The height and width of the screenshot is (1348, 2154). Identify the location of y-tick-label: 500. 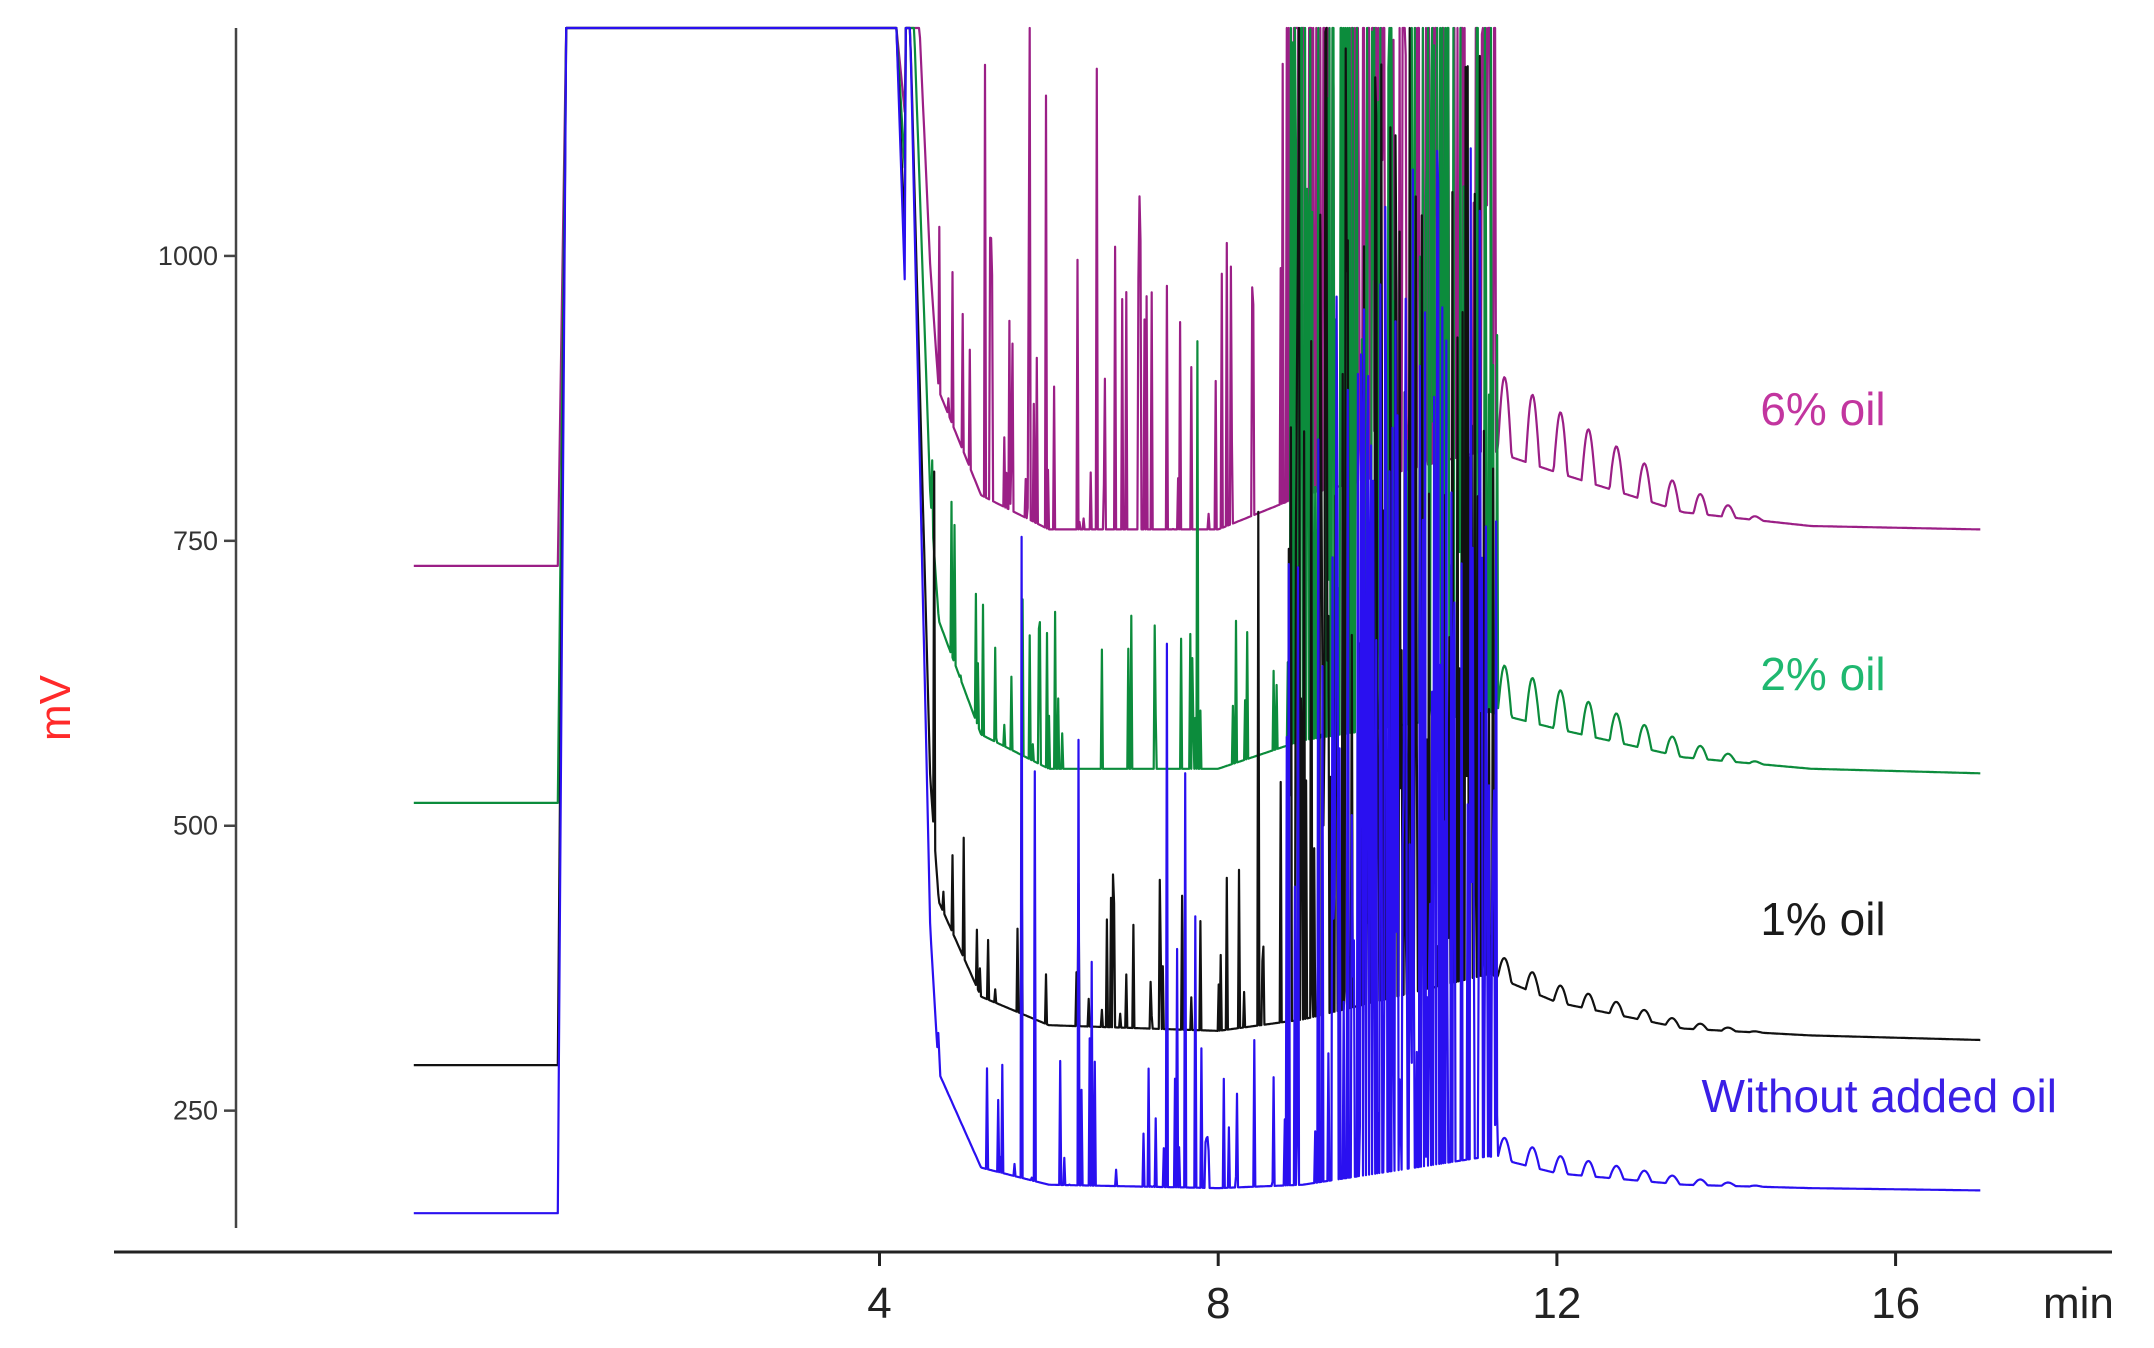
(195, 826).